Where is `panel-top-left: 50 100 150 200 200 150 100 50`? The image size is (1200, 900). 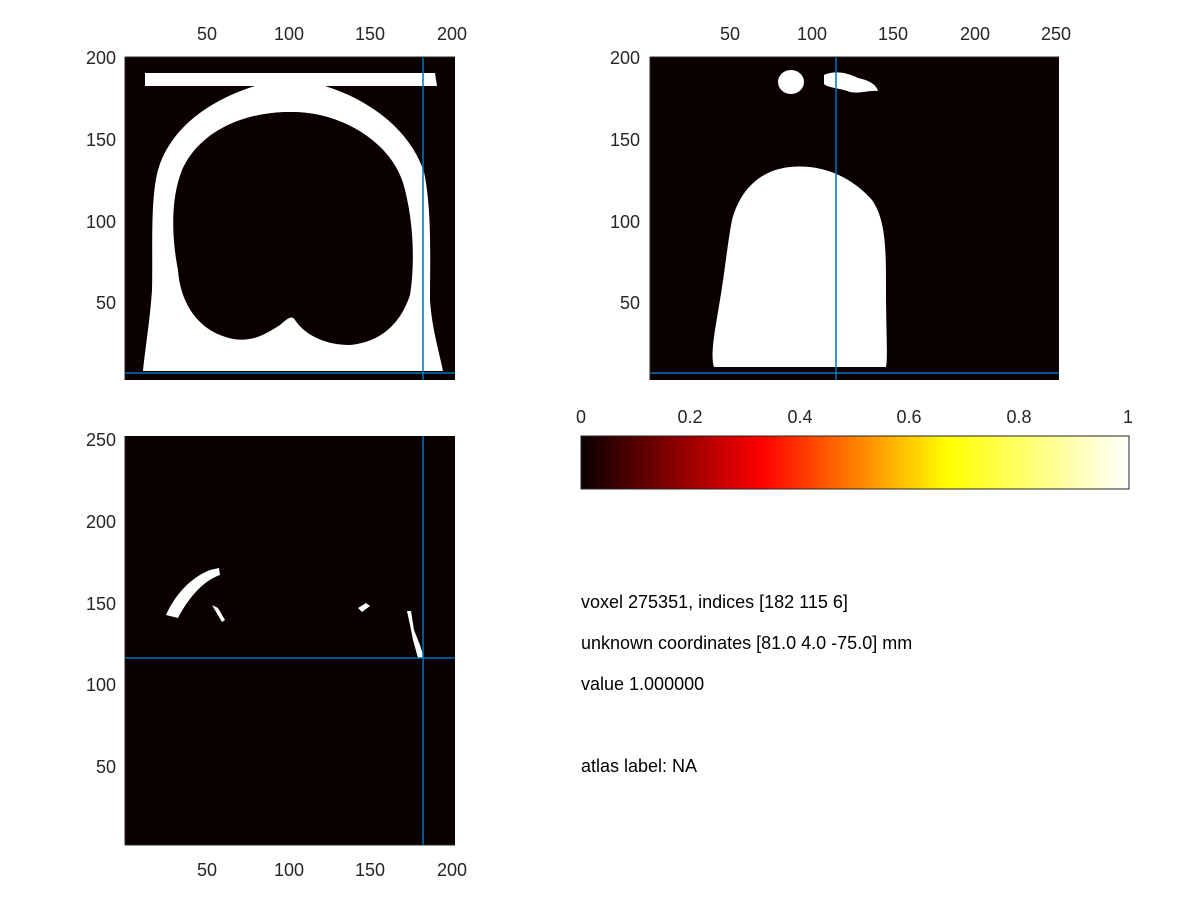
panel-top-left: 50 100 150 200 200 150 100 50 is located at coordinates (276, 202).